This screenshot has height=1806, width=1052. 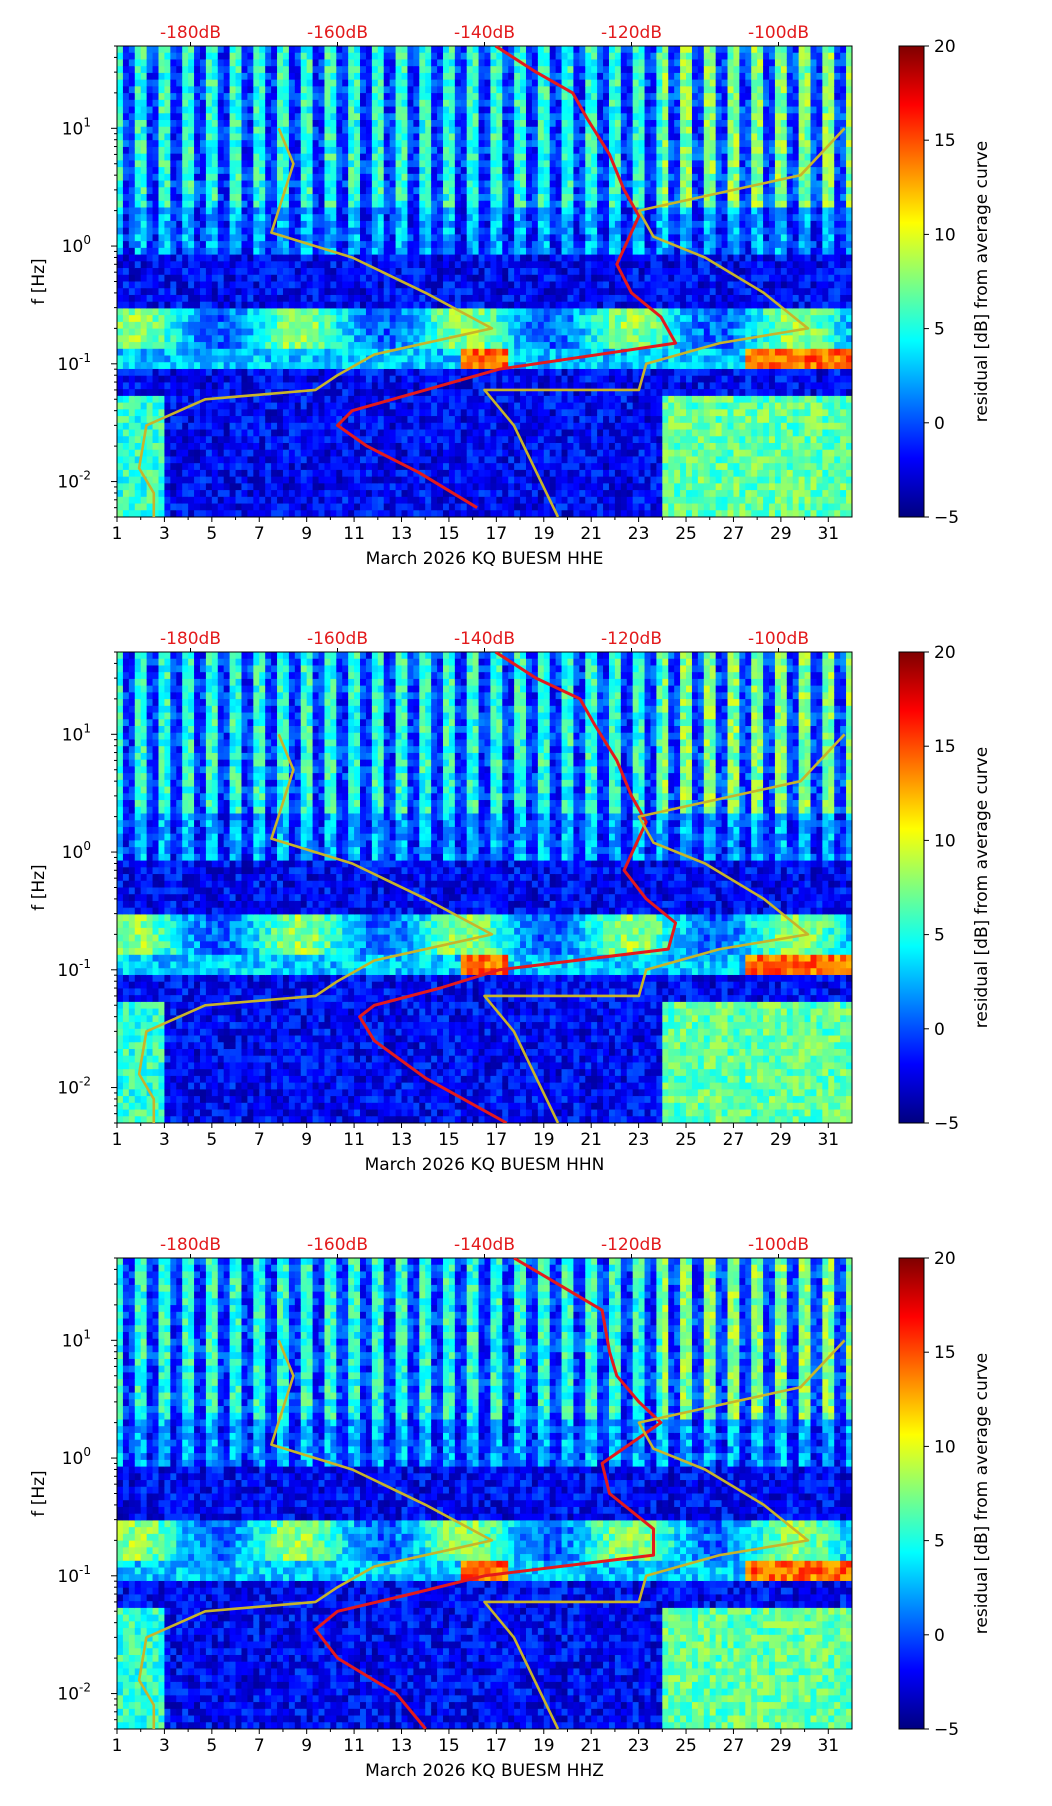 I want to click on x-tick-label: 1, so click(x=117, y=1140).